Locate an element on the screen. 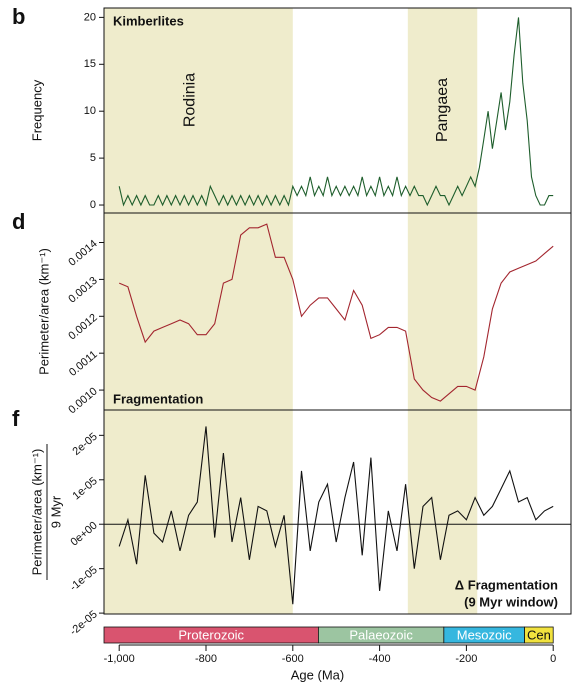  y-tick-label: -2e-05 is located at coordinates (84, 623).